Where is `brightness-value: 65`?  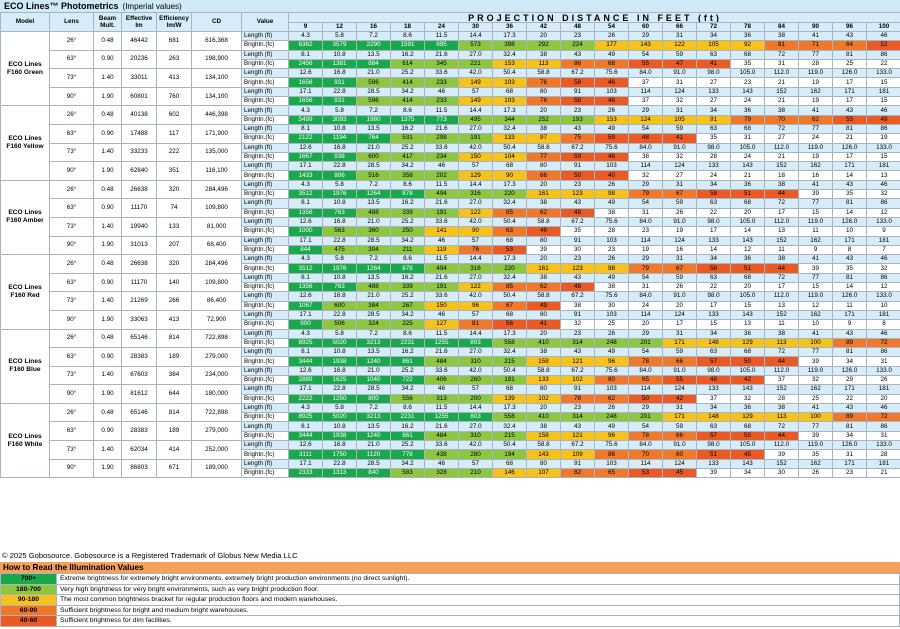
brightness-value: 65 is located at coordinates (645, 380).